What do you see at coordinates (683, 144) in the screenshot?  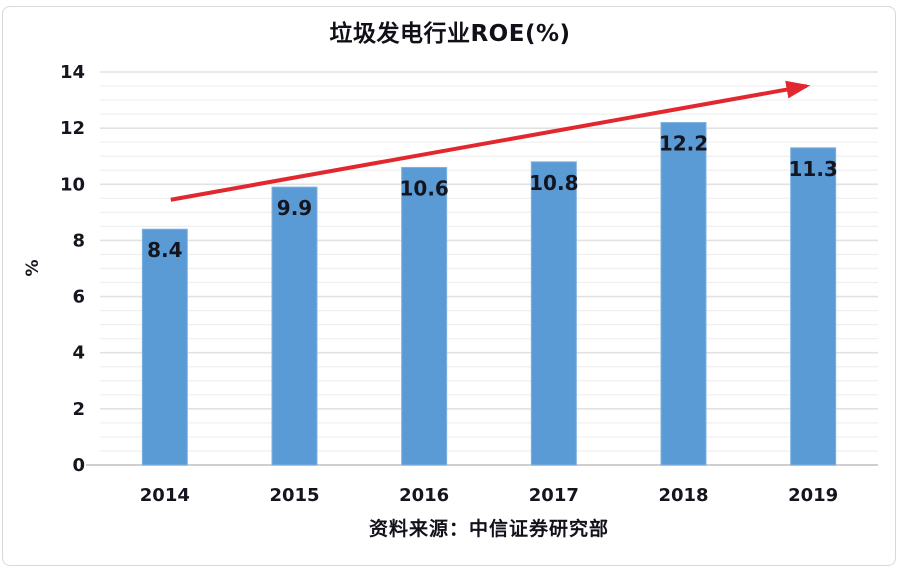 I see `bar-value-label: 12.2` at bounding box center [683, 144].